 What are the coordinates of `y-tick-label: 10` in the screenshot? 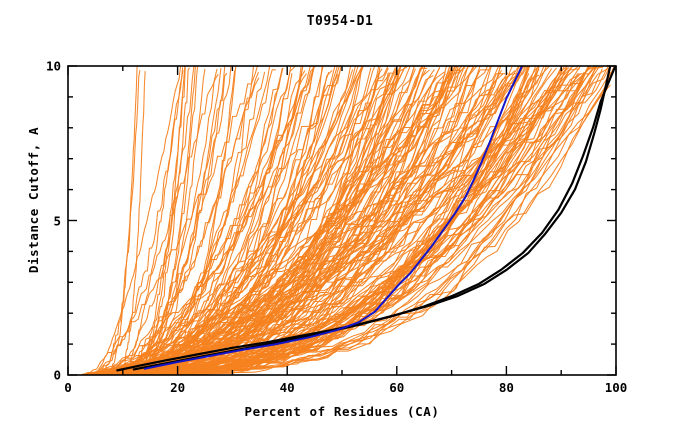 It's located at (53, 66).